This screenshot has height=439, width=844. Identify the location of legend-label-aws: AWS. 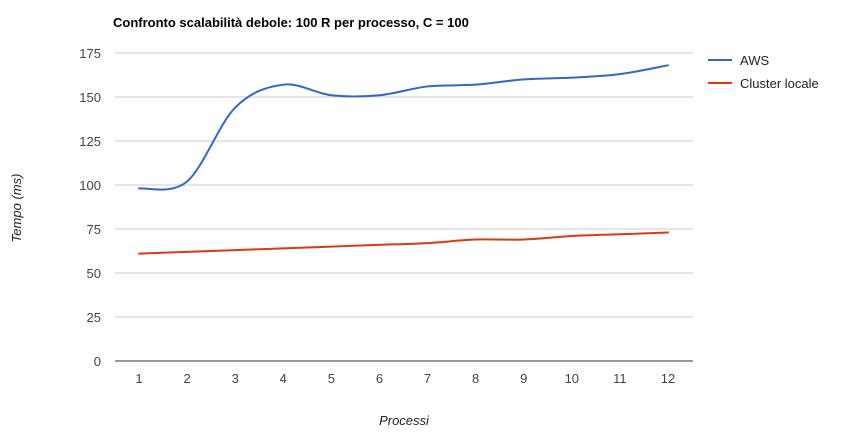
(754, 60).